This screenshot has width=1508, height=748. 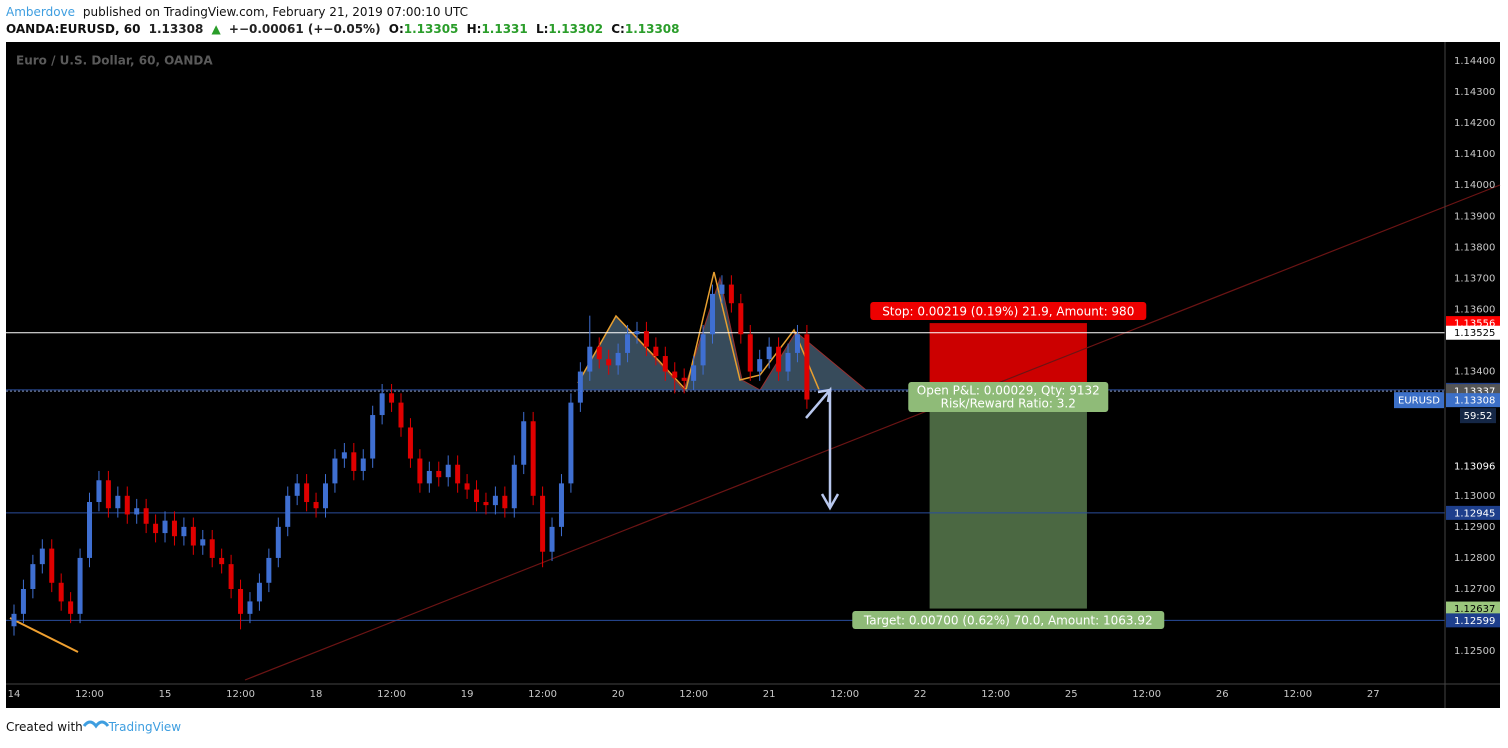 What do you see at coordinates (1474, 278) in the screenshot?
I see `y-tick-label: 1.13700` at bounding box center [1474, 278].